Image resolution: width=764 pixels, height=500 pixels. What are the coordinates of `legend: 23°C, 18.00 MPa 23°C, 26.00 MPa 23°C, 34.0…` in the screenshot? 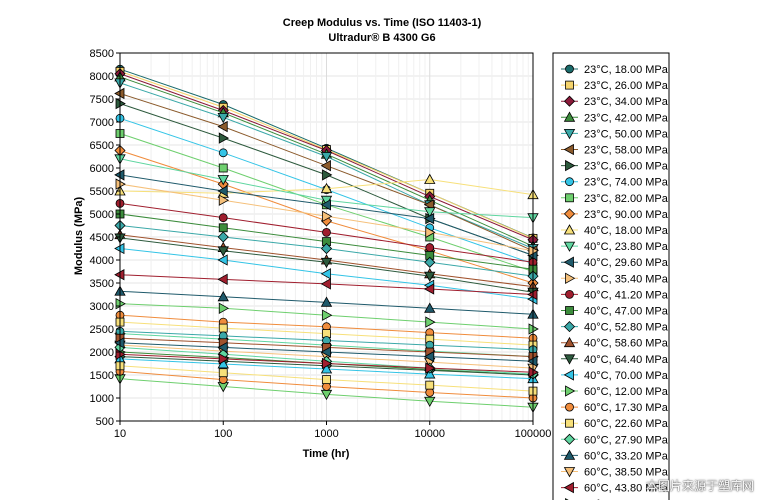 It's located at (611, 276).